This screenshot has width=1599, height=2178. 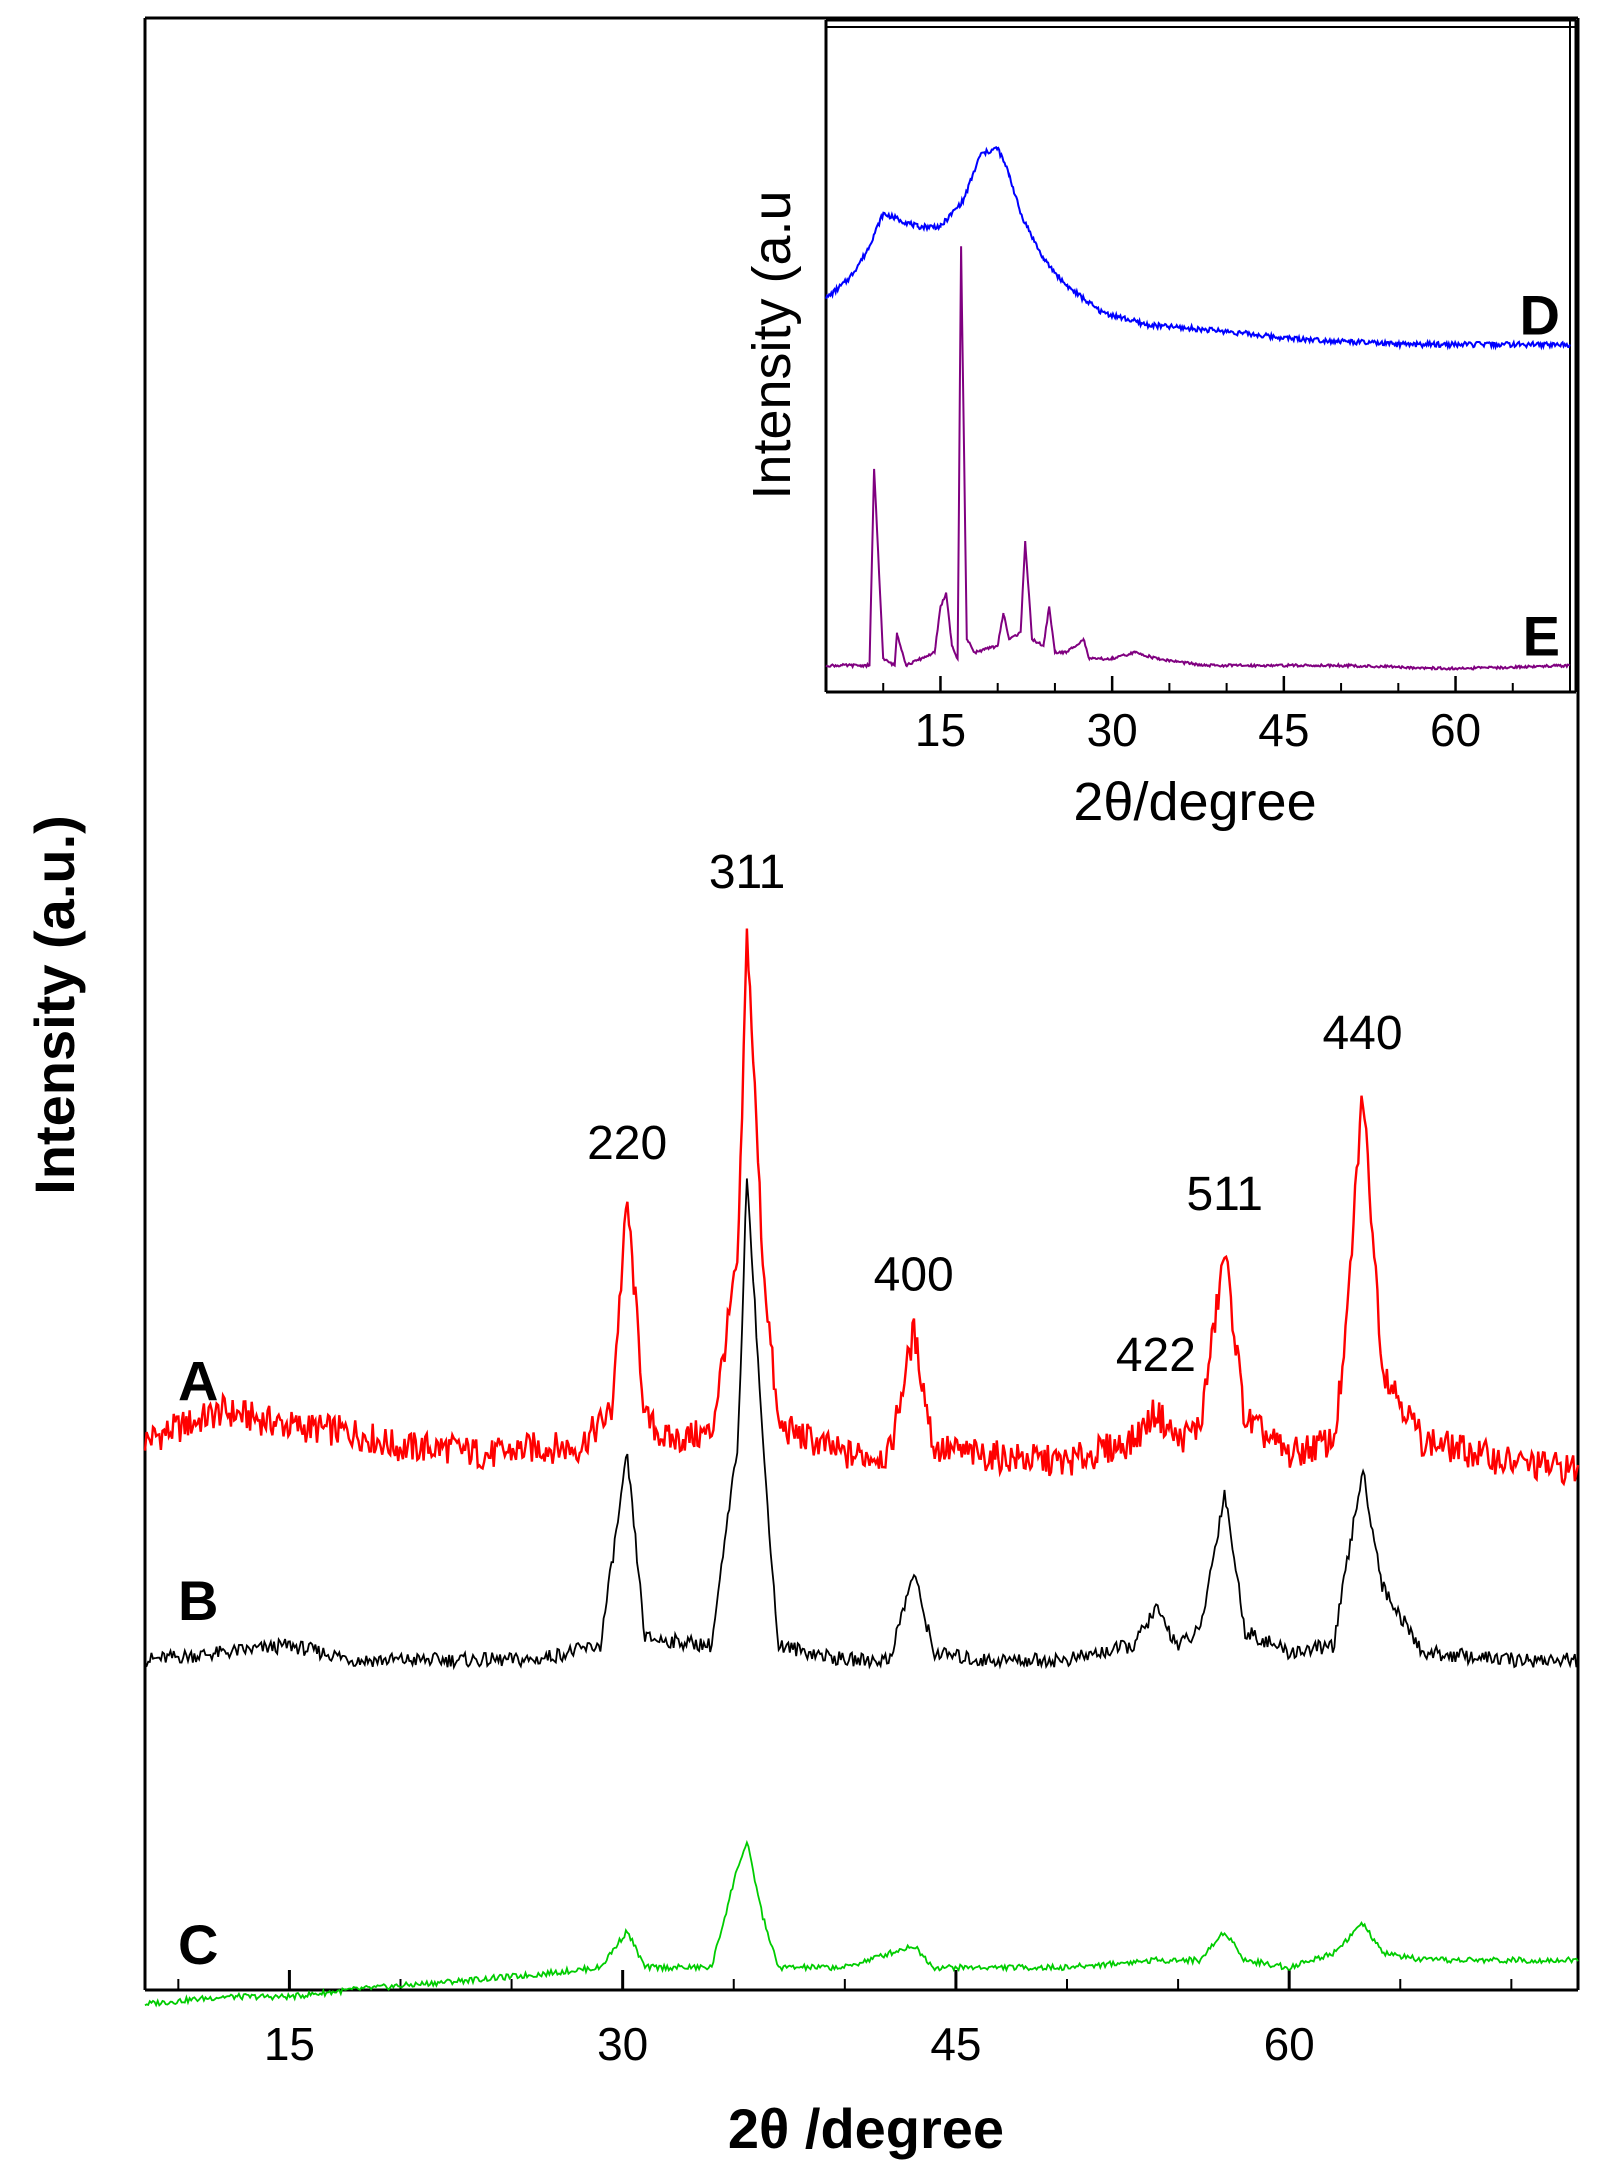 What do you see at coordinates (1156, 1355) in the screenshot?
I see `peak-label-422: 422` at bounding box center [1156, 1355].